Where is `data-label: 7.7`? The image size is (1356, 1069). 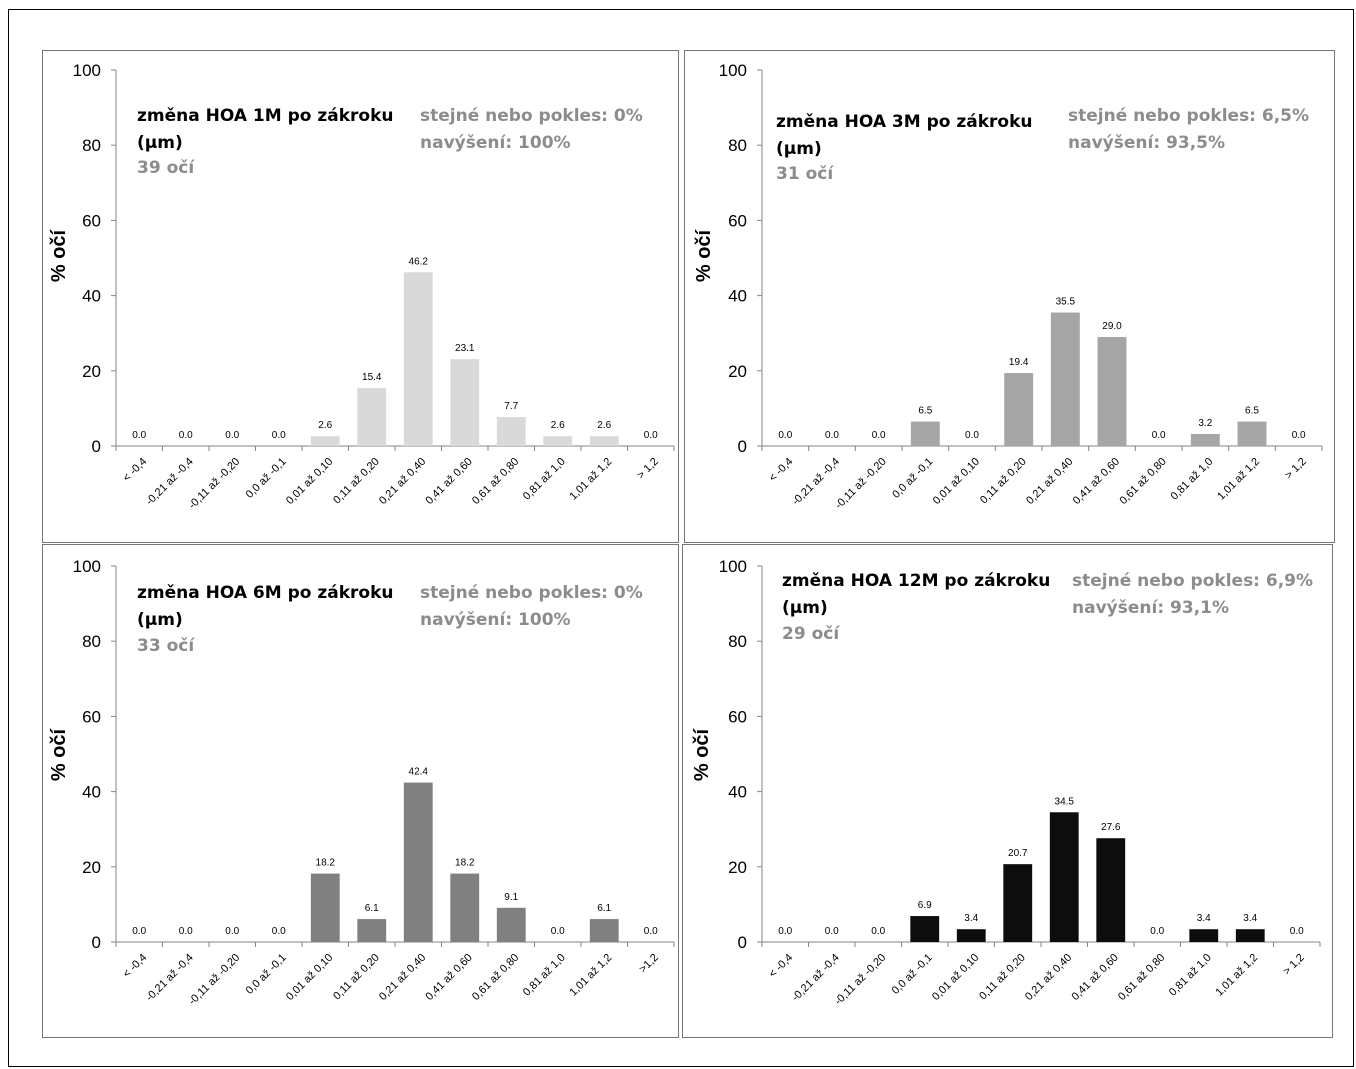 data-label: 7.7 is located at coordinates (511, 406).